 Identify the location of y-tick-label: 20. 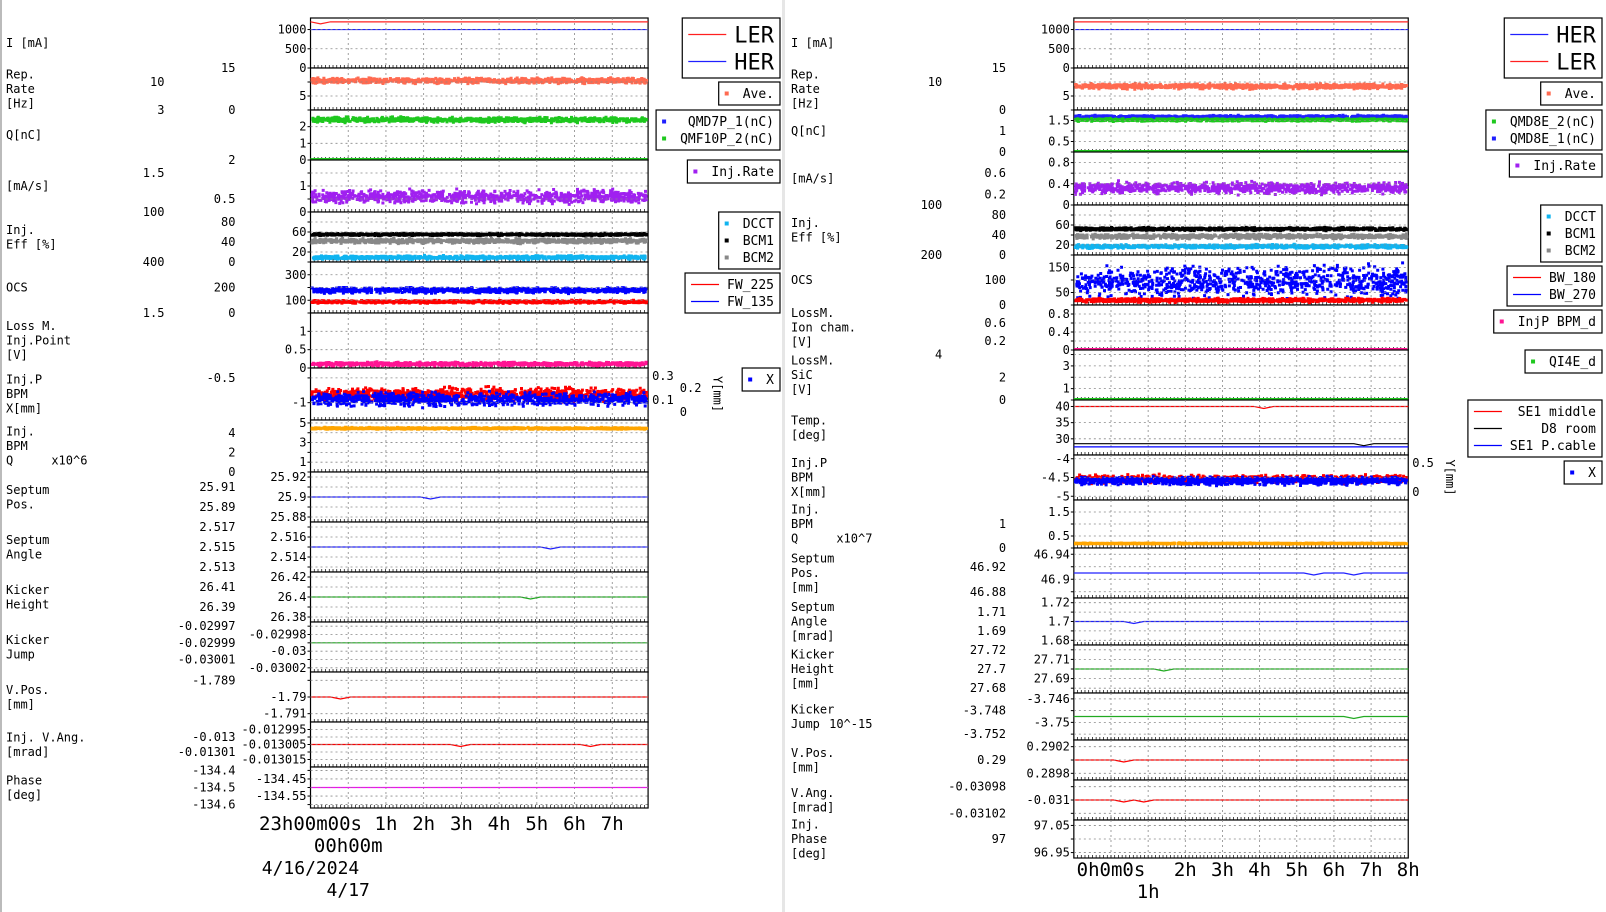
(299, 252).